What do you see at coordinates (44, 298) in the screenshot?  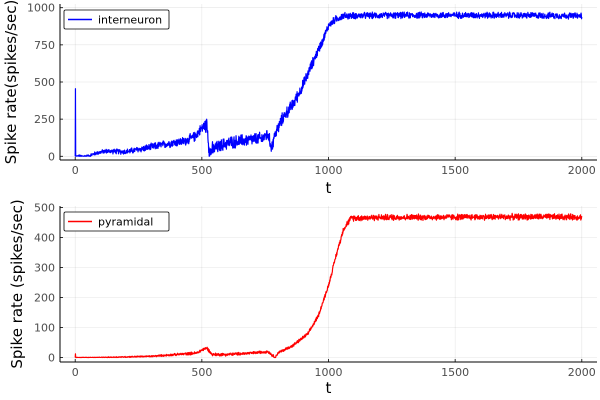 I see `y-tick-label: 200` at bounding box center [44, 298].